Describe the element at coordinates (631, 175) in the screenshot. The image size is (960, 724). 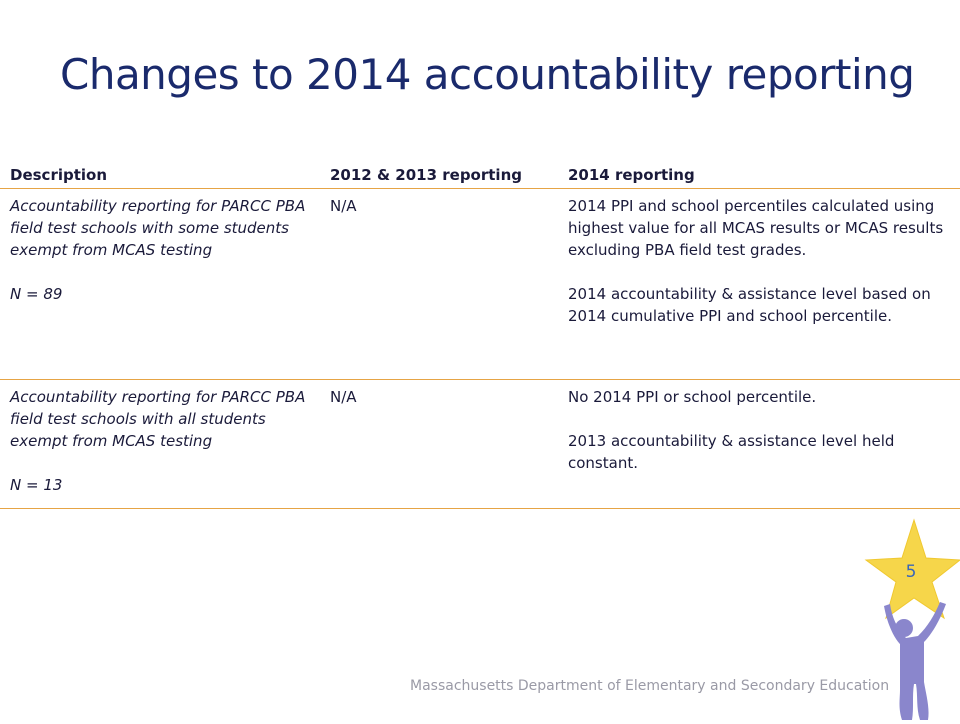
I see `column-header-2014: 2014 reporting` at that location.